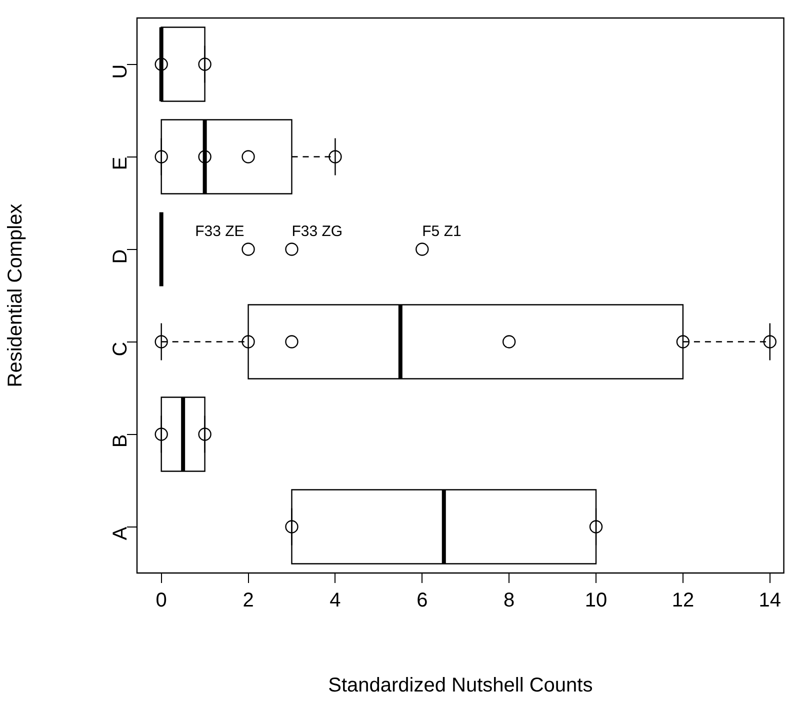 This screenshot has height=702, width=791. What do you see at coordinates (121, 533) in the screenshot?
I see `y-tick-label: A` at bounding box center [121, 533].